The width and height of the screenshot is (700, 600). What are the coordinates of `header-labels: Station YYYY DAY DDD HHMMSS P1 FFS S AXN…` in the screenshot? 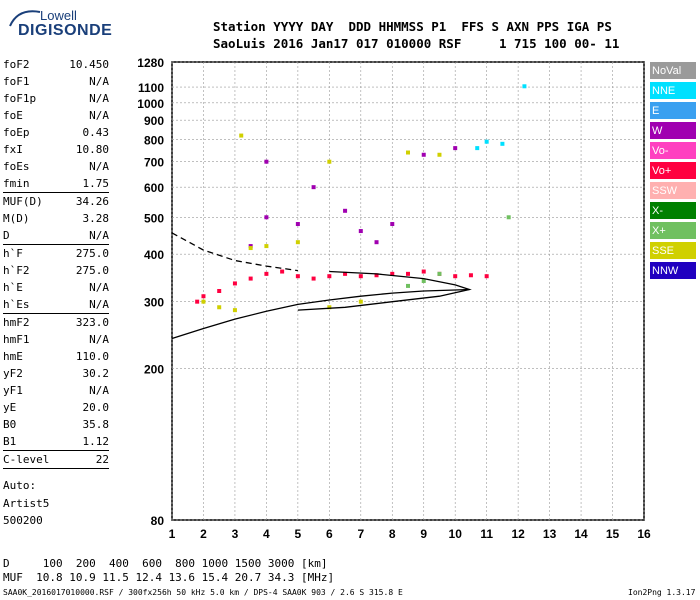 It's located at (412, 26).